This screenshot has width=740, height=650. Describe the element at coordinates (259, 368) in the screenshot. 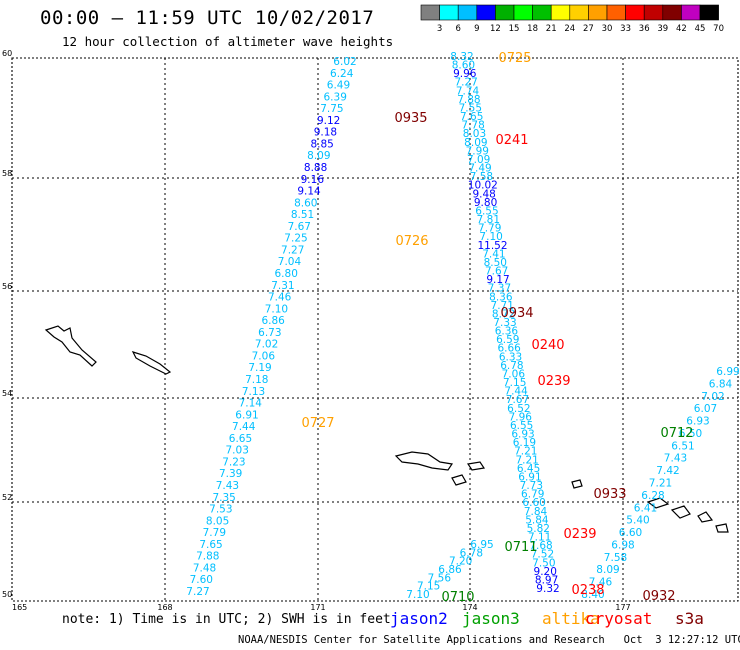

I see `wave-height-value: 7.19` at that location.